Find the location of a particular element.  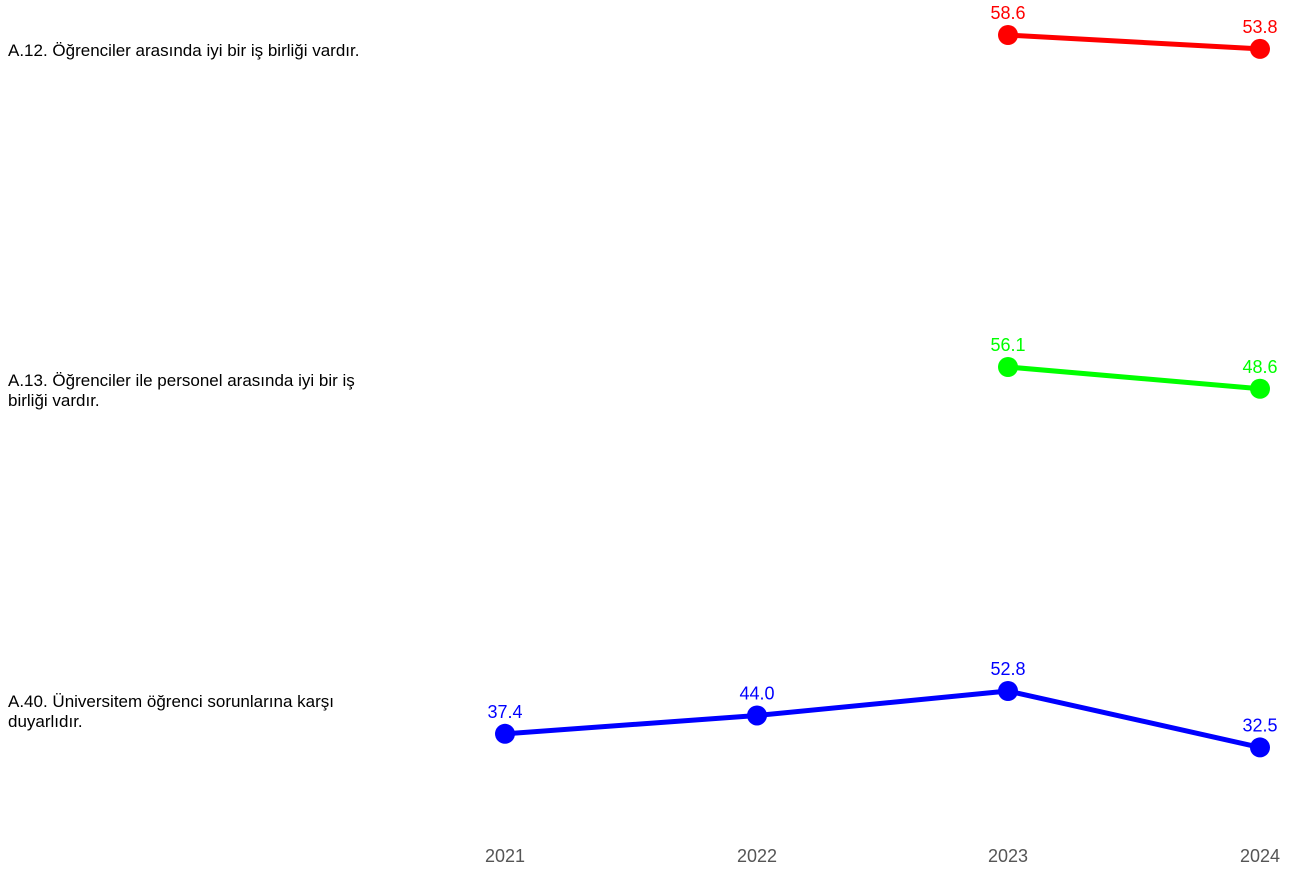

data-point-a13-2023 is located at coordinates (1008, 367).